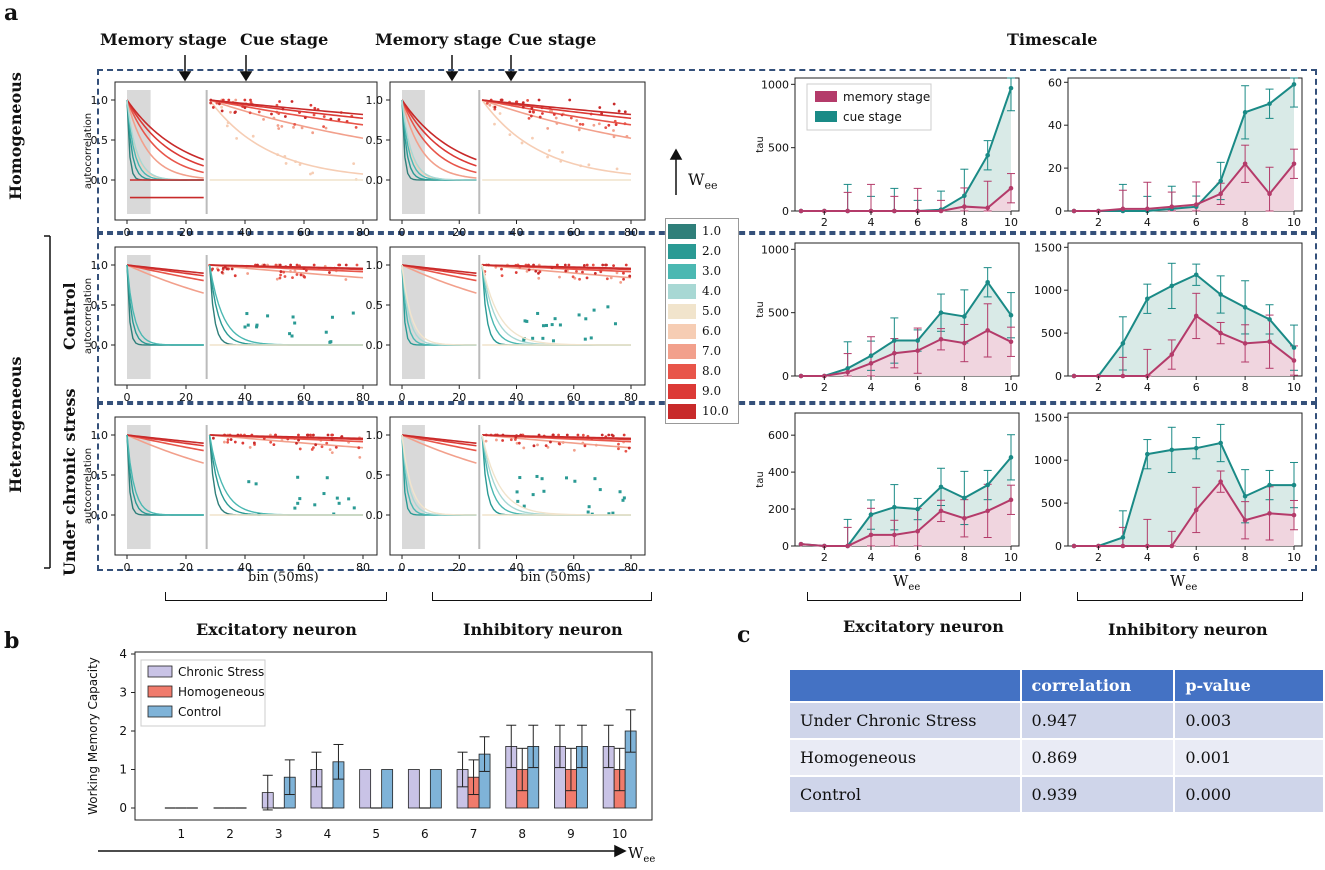  What do you see at coordinates (744, 635) in the screenshot?
I see `panel-c-letter: c` at bounding box center [744, 635].